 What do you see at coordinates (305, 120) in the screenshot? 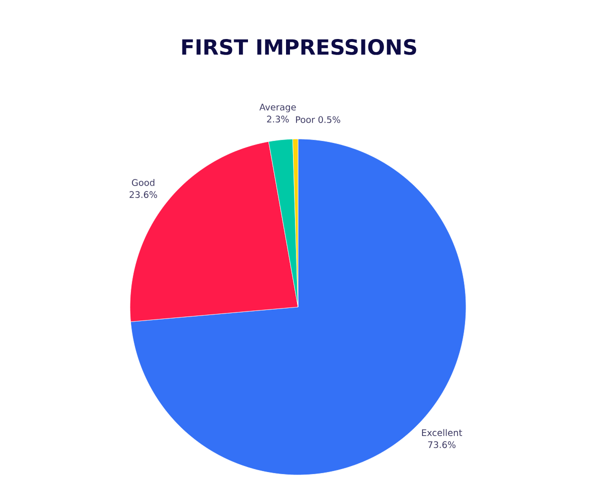
I see `slice-label: Poor` at bounding box center [305, 120].